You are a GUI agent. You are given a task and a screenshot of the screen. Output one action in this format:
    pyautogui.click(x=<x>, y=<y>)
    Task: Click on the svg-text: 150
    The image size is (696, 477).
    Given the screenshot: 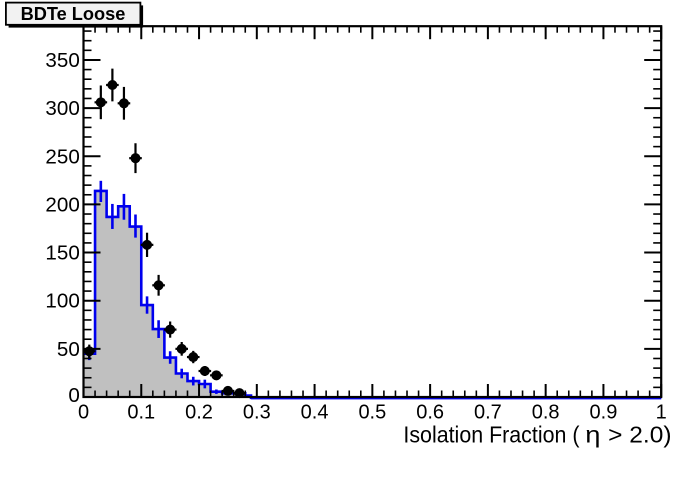 What is the action you would take?
    pyautogui.click(x=62, y=253)
    